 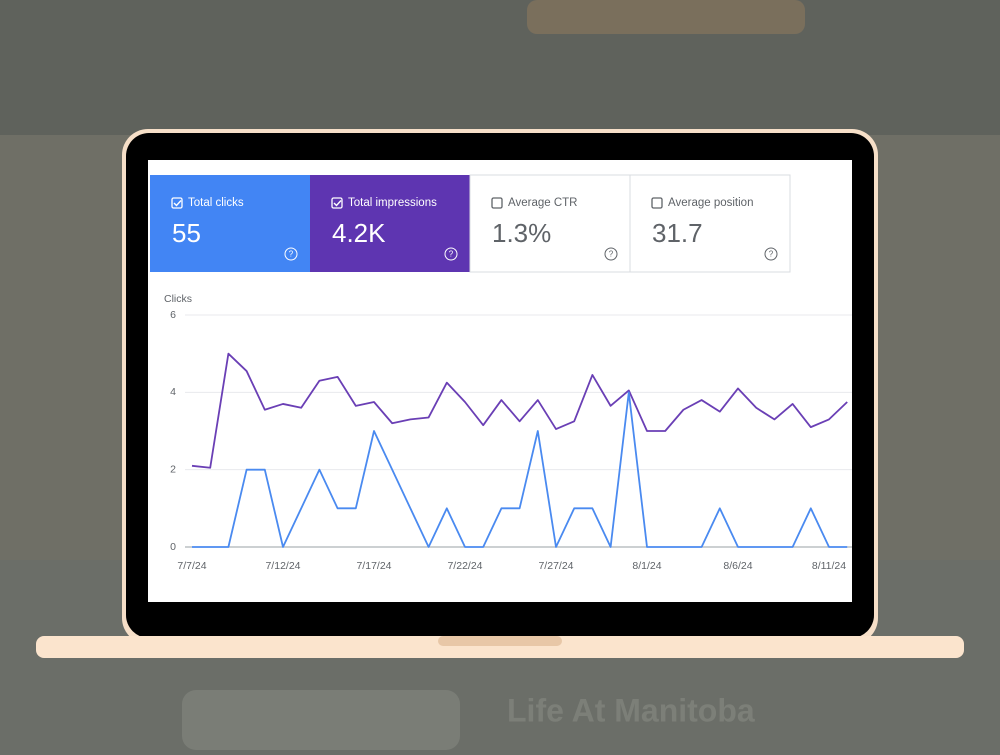 What do you see at coordinates (173, 547) in the screenshot?
I see `y-tick-label: 0` at bounding box center [173, 547].